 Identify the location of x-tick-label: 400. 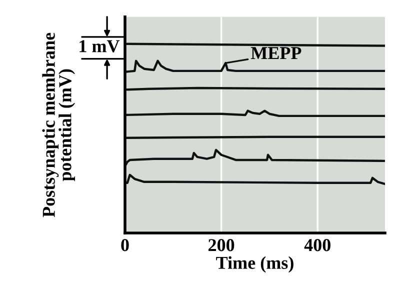
(317, 245).